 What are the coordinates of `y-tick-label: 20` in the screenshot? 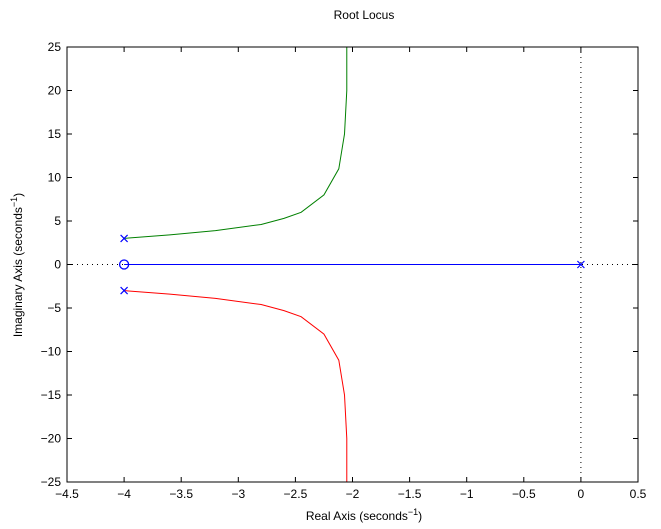 It's located at (55, 91).